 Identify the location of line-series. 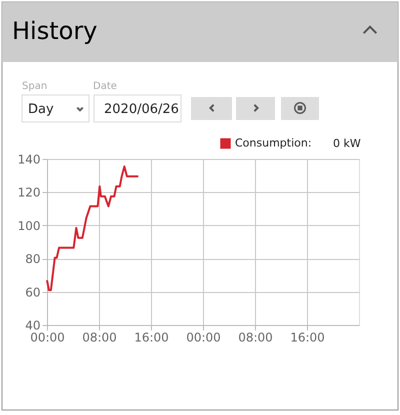
(93, 228).